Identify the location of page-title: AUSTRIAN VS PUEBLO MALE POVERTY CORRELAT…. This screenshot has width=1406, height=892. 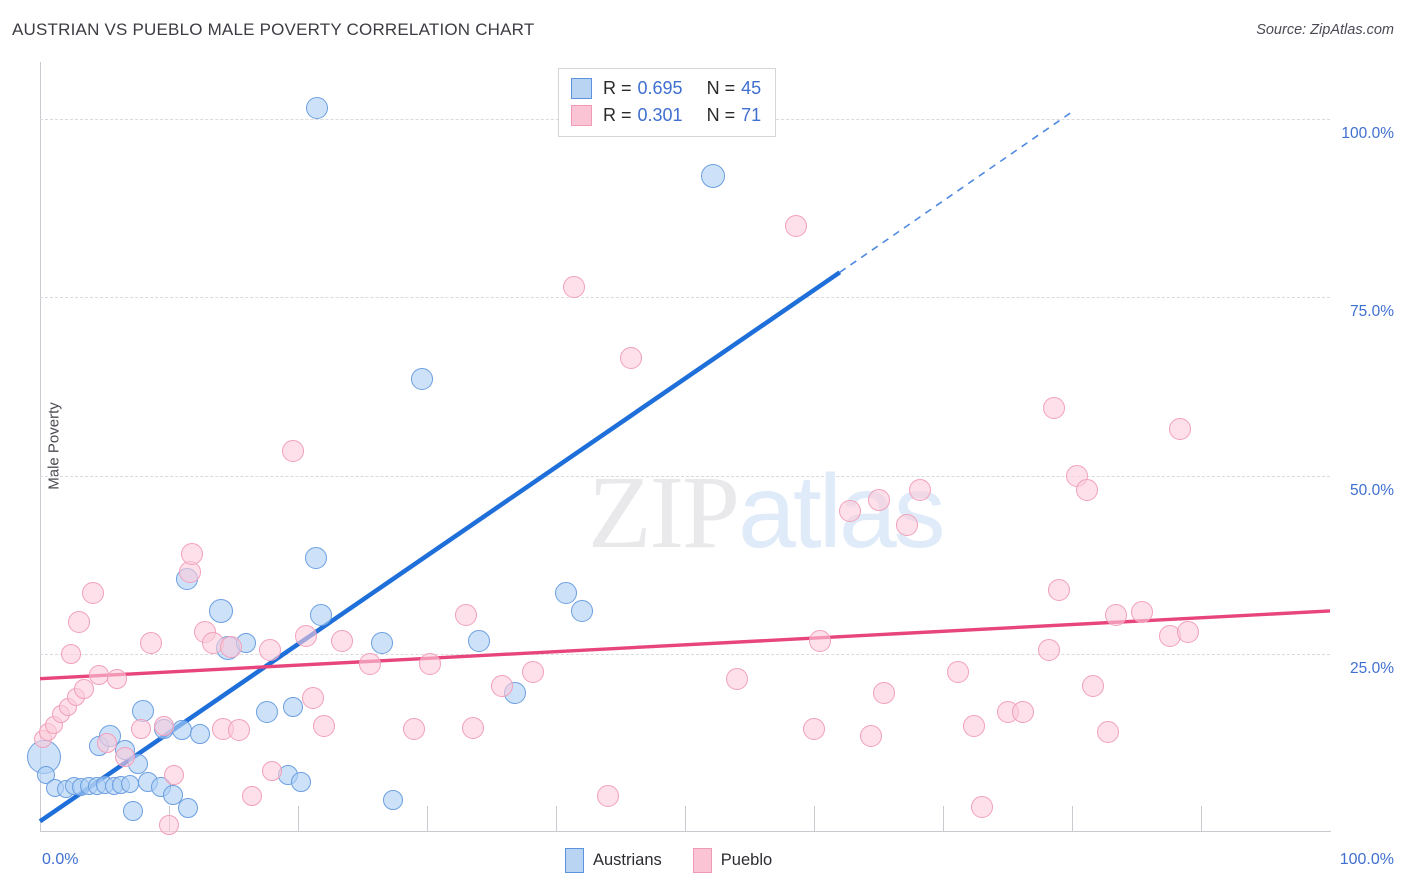
(273, 29).